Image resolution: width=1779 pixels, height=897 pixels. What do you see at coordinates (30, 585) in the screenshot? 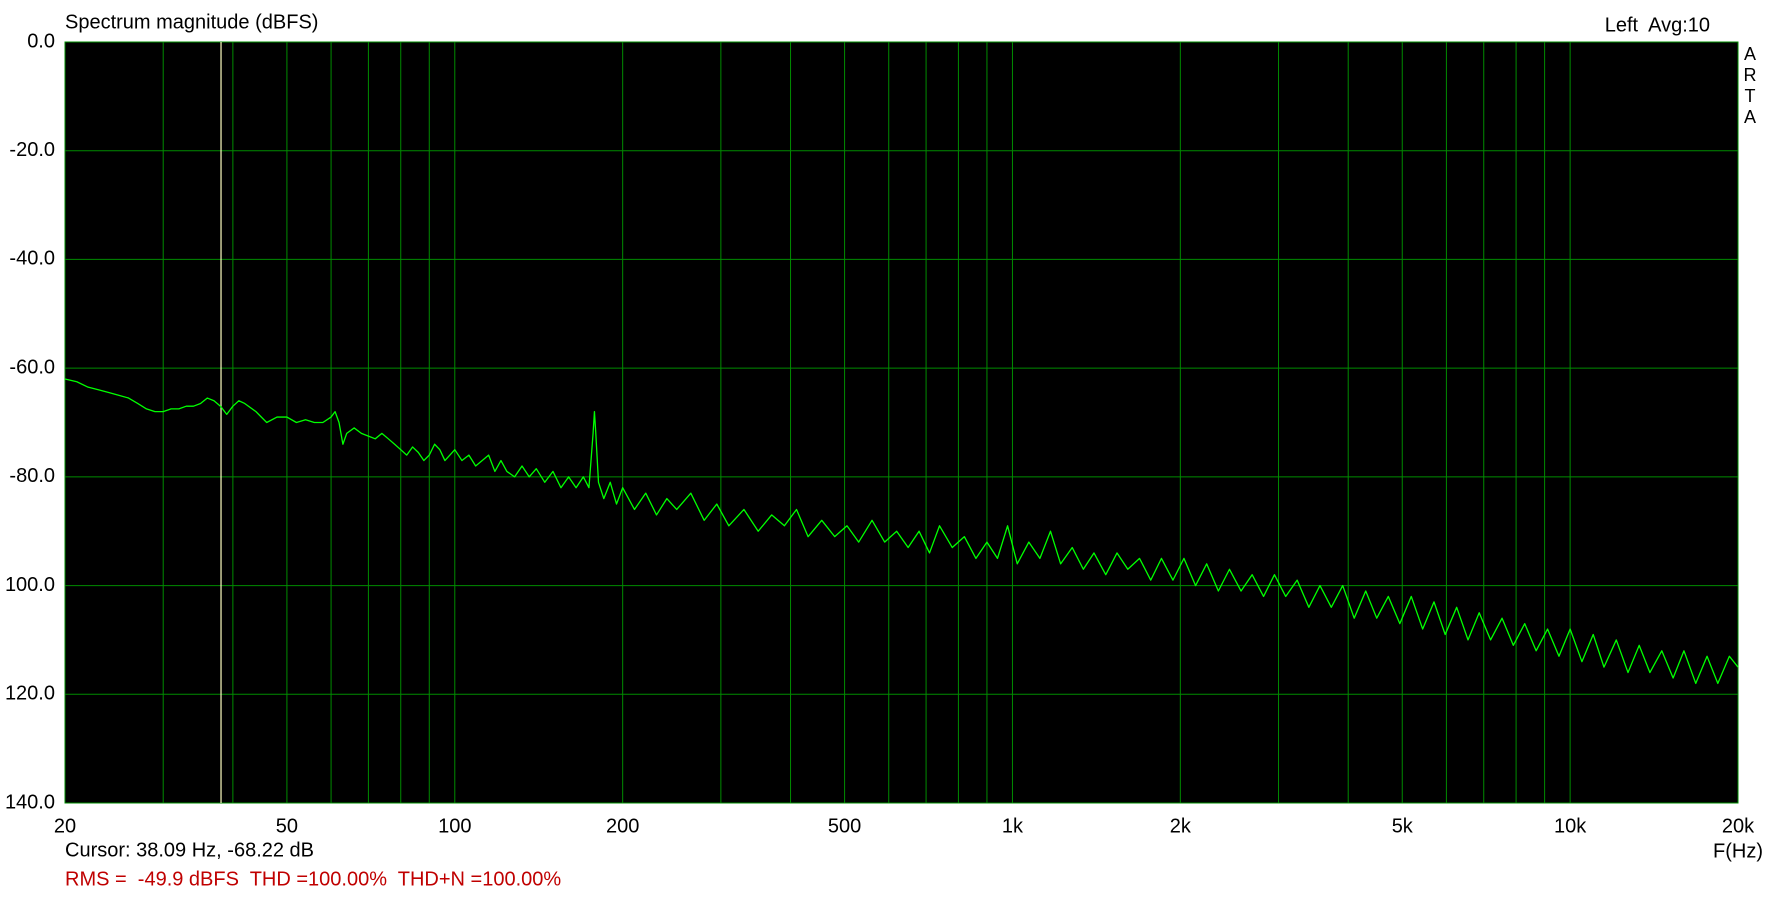
I see `y-tick-label: 100.0` at bounding box center [30, 585].